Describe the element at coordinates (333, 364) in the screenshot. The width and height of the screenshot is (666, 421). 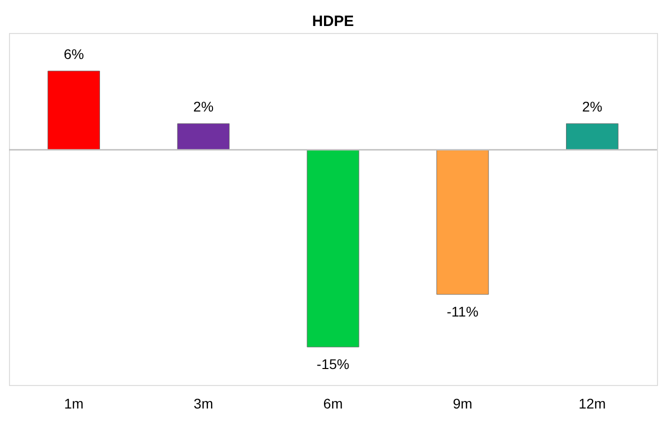
I see `data-label: -15%` at that location.